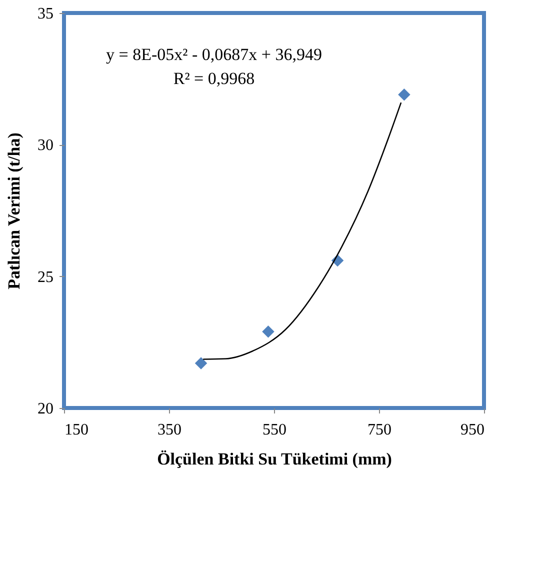  What do you see at coordinates (170, 430) in the screenshot?
I see `x-tick-label: 350` at bounding box center [170, 430].